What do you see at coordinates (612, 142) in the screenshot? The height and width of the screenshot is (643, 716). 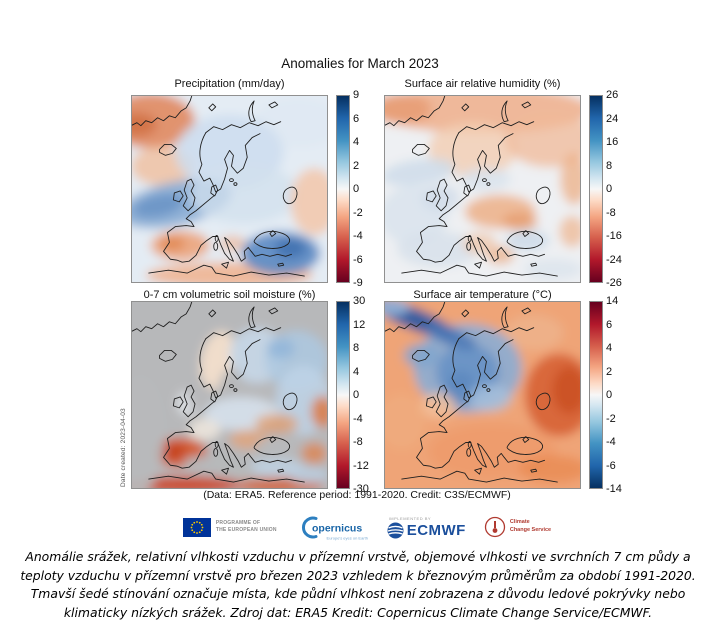 I see `tick-label: 16` at bounding box center [612, 142].